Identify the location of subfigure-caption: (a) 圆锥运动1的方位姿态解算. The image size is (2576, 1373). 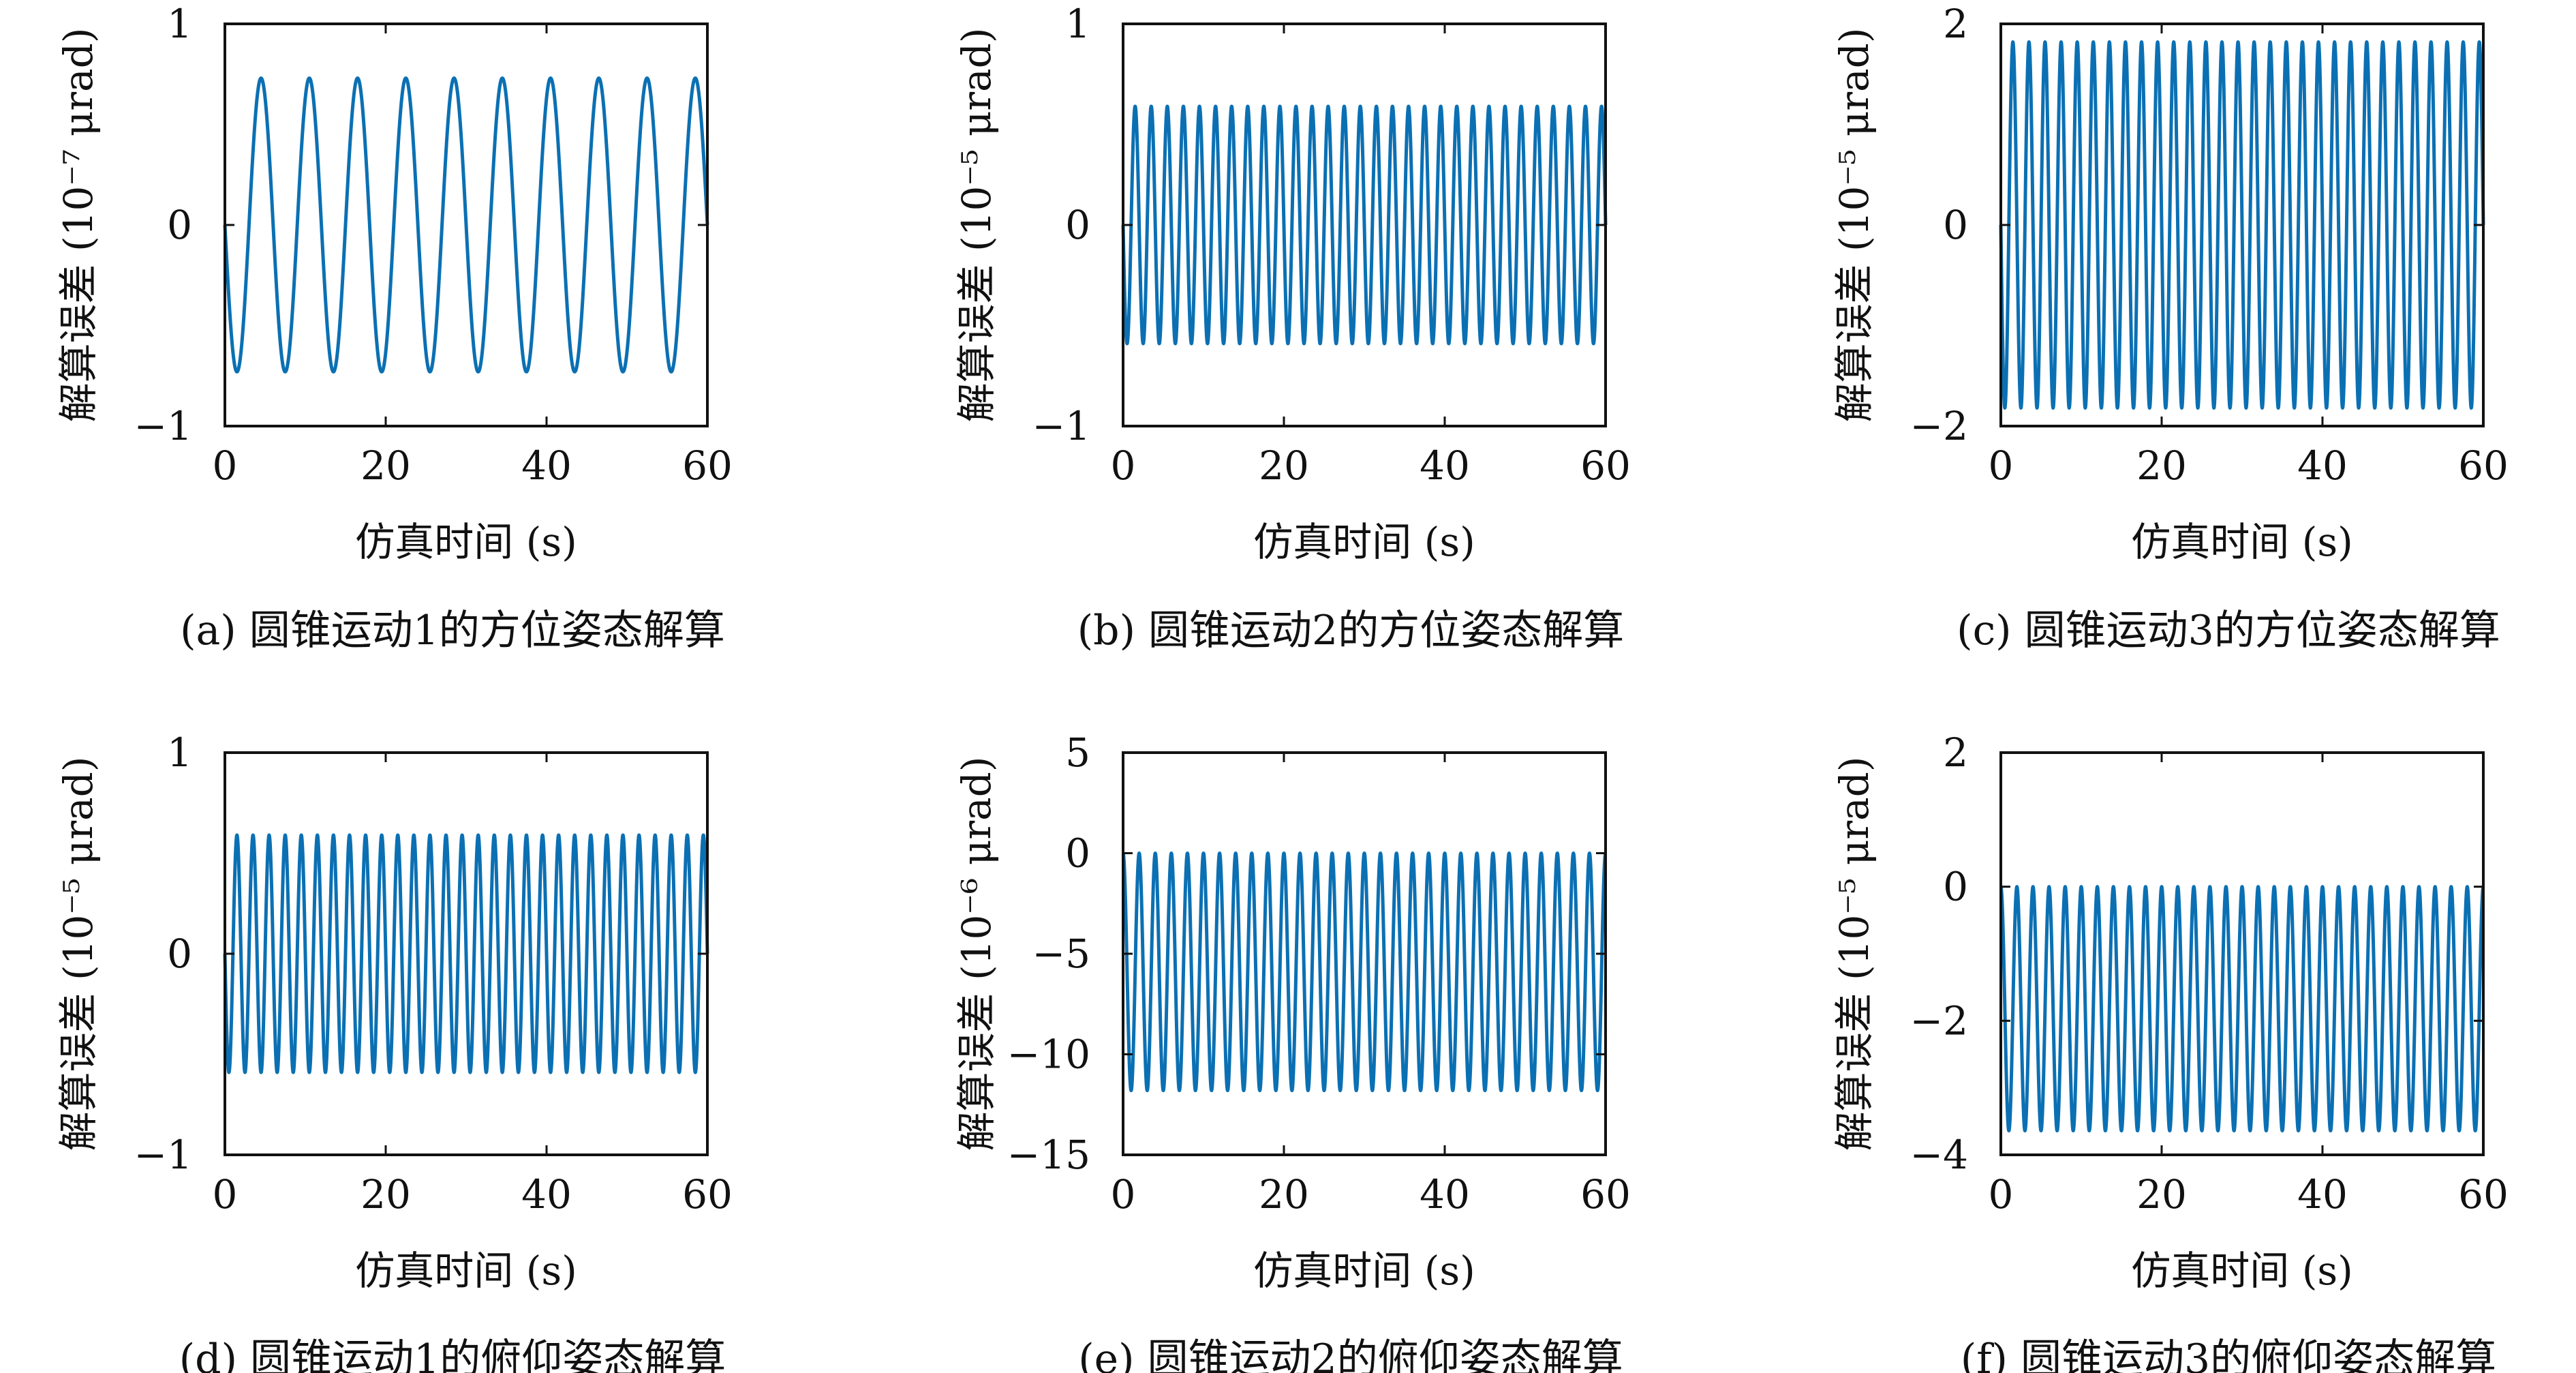
(453, 630).